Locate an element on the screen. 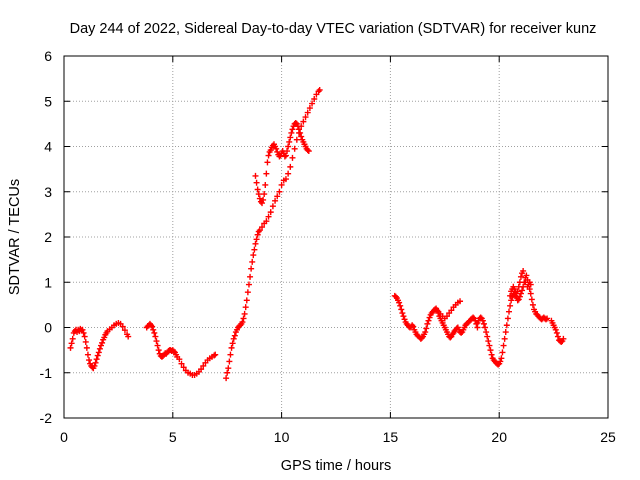  y-tick-label: 4 is located at coordinates (48, 147).